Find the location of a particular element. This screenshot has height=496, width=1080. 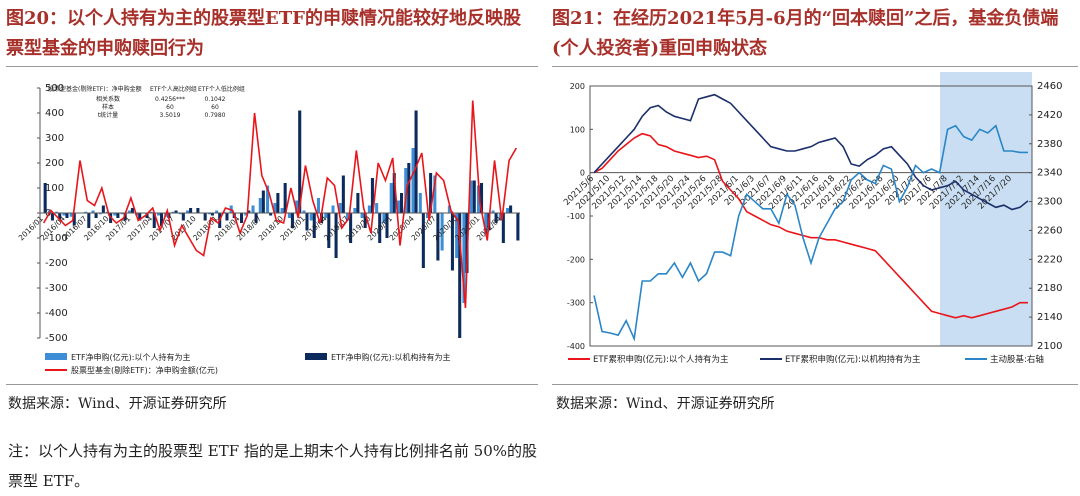

source: 数据来源：Wind、开源证券研究所 is located at coordinates (665, 404).